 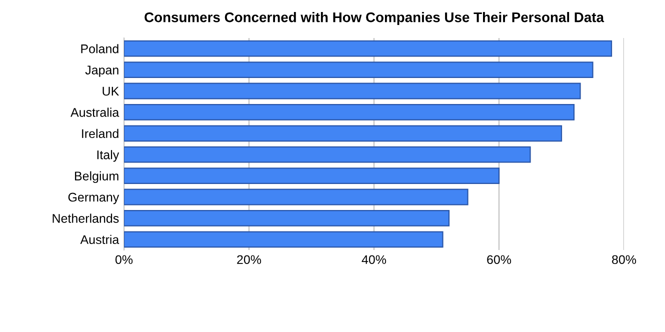 What do you see at coordinates (96, 177) in the screenshot?
I see `y-tick-label: Belgium` at bounding box center [96, 177].